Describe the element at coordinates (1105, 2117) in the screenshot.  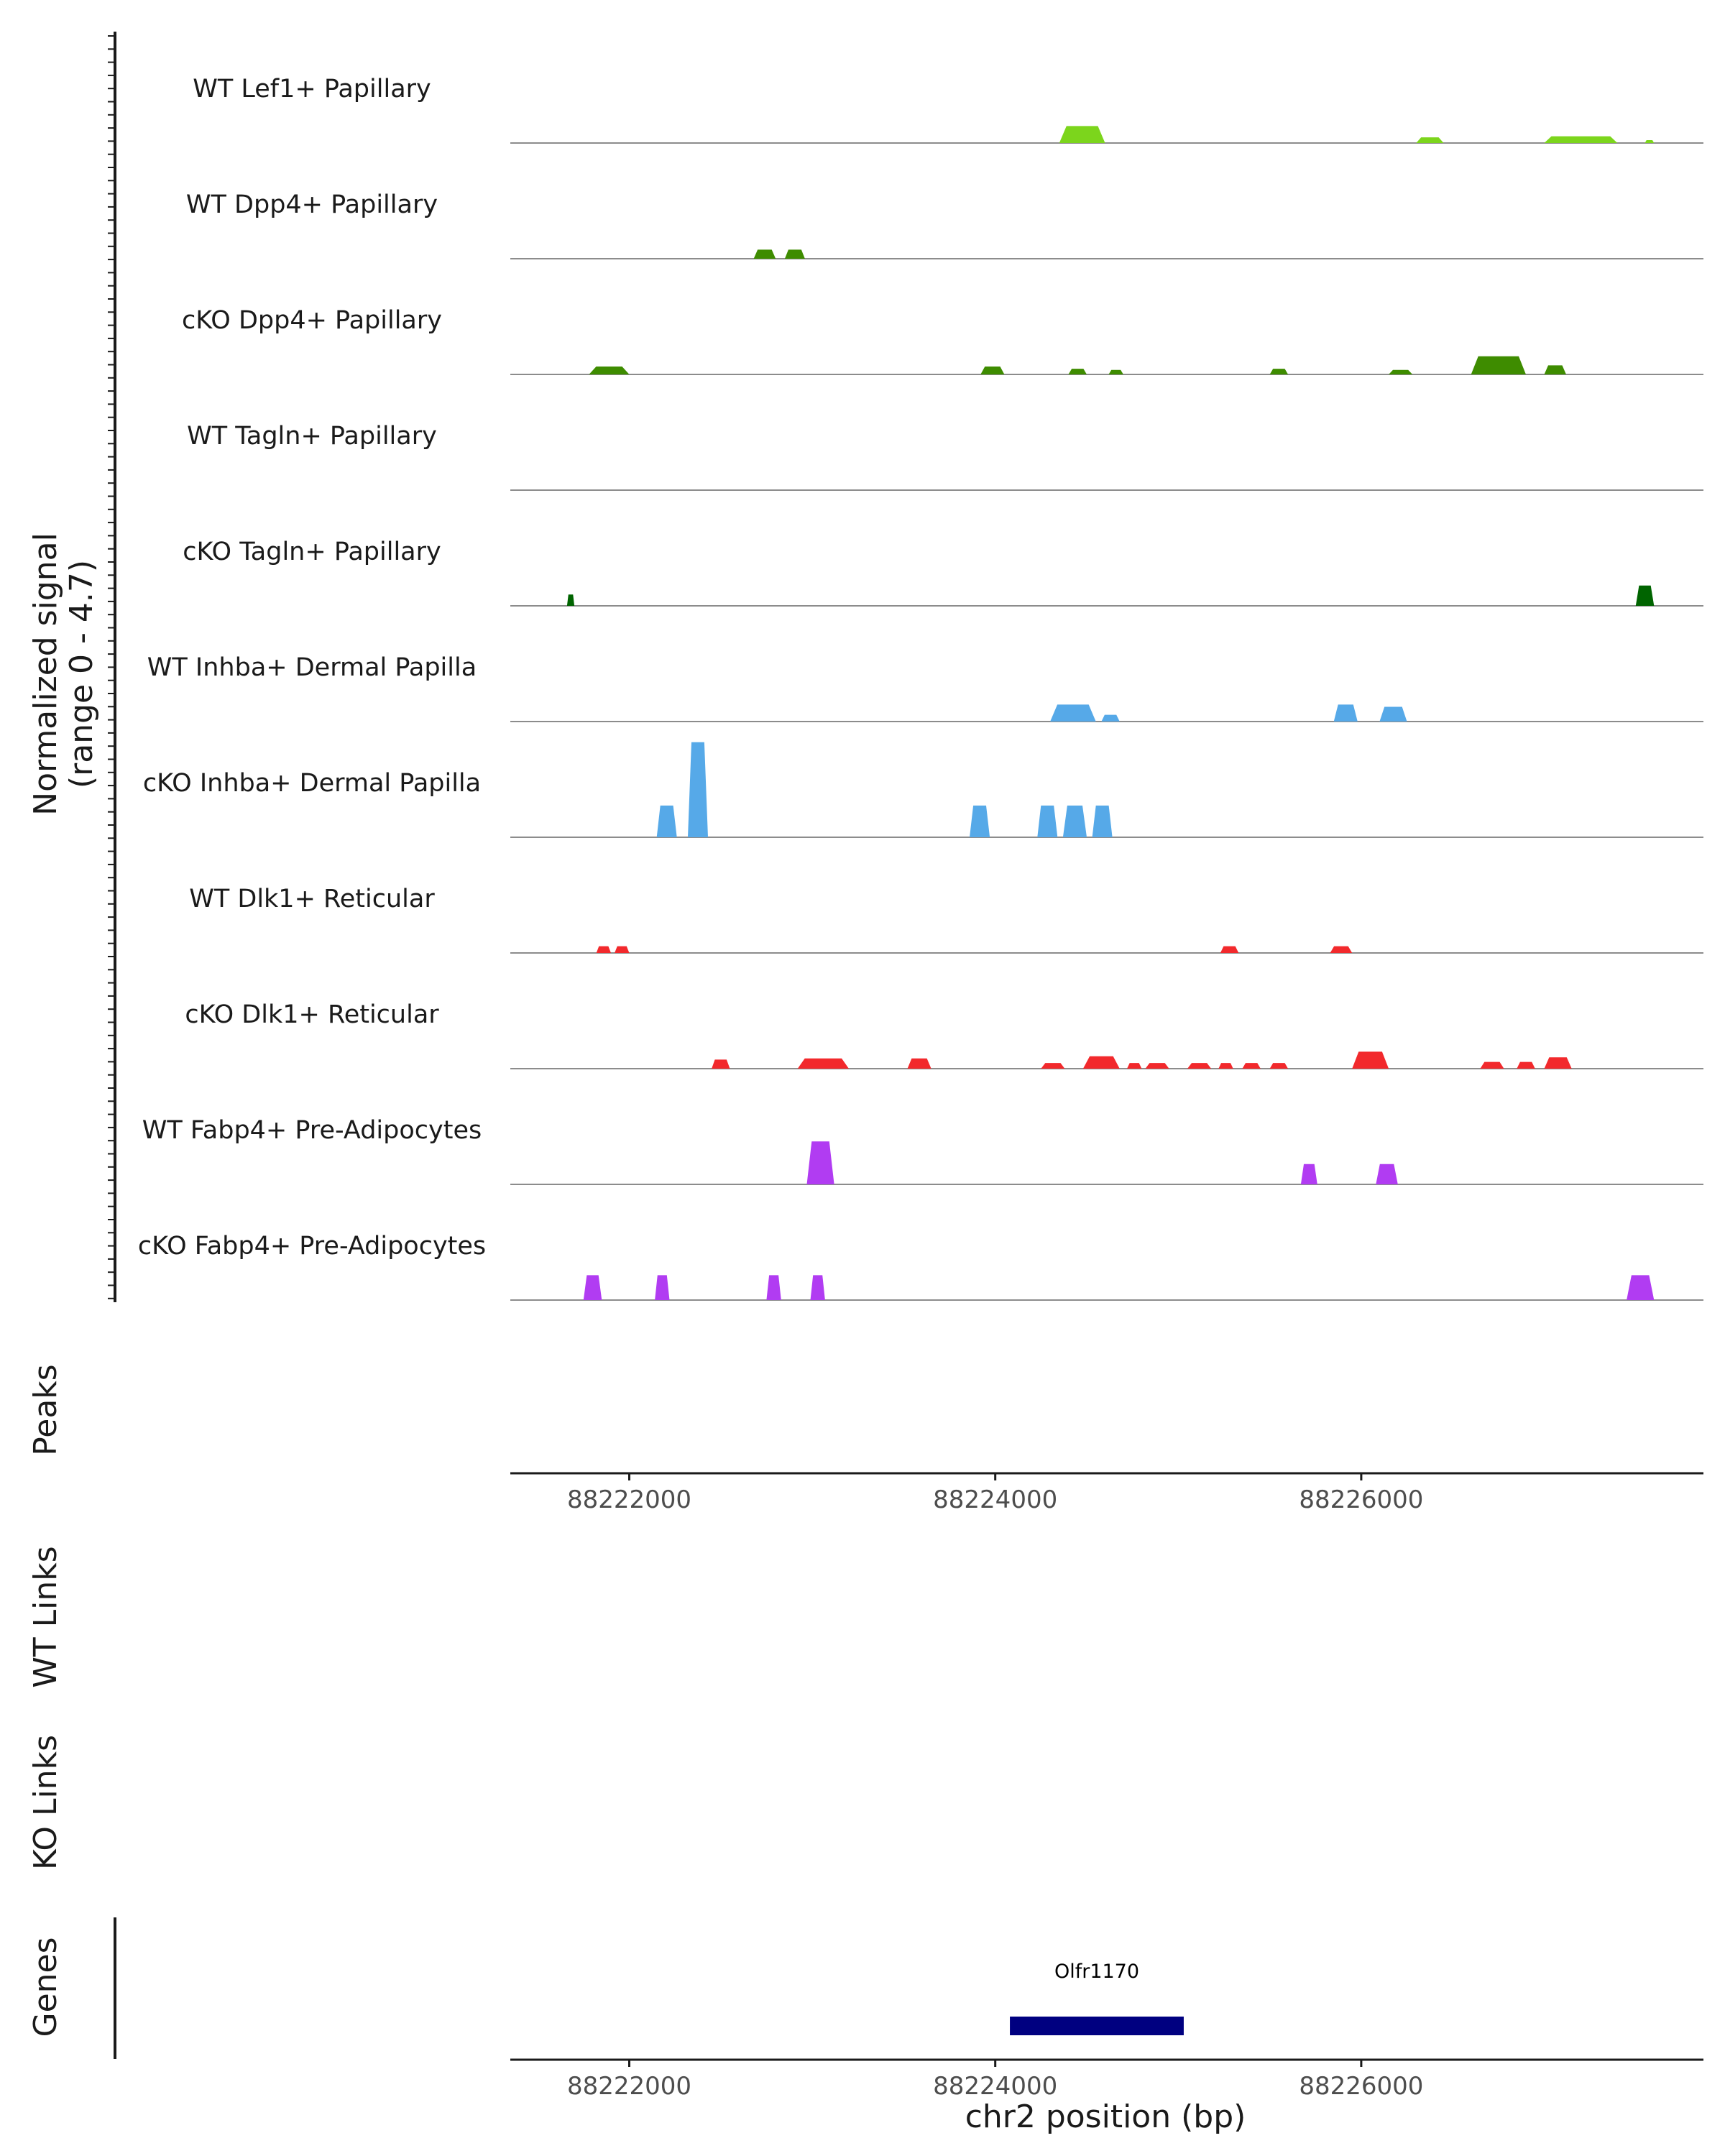
I see `x-axis-title: chr2 position (bp)` at that location.